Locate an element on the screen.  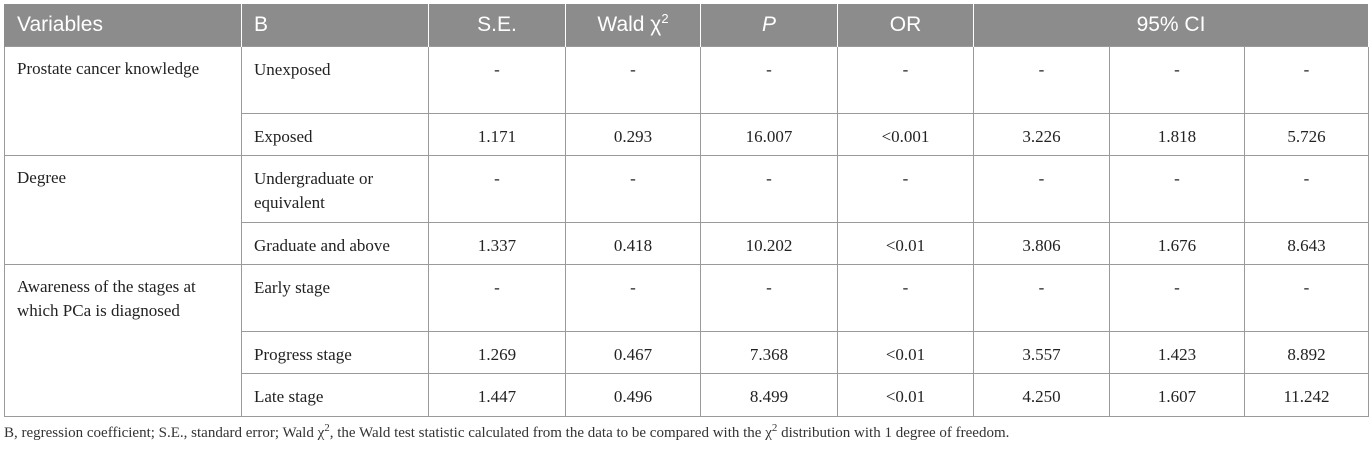
value-cell: 0.418 is located at coordinates (633, 243).